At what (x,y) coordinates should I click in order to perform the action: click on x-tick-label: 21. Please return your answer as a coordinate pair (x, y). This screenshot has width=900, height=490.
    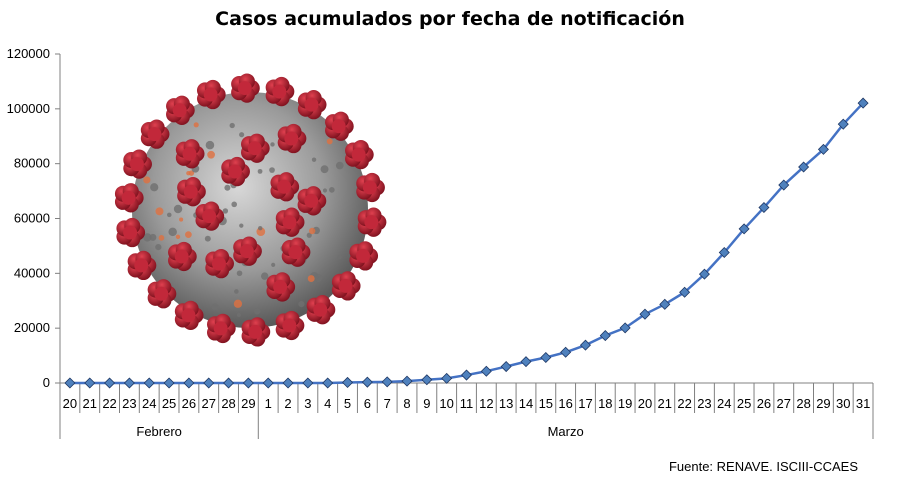
    Looking at the image, I should click on (665, 403).